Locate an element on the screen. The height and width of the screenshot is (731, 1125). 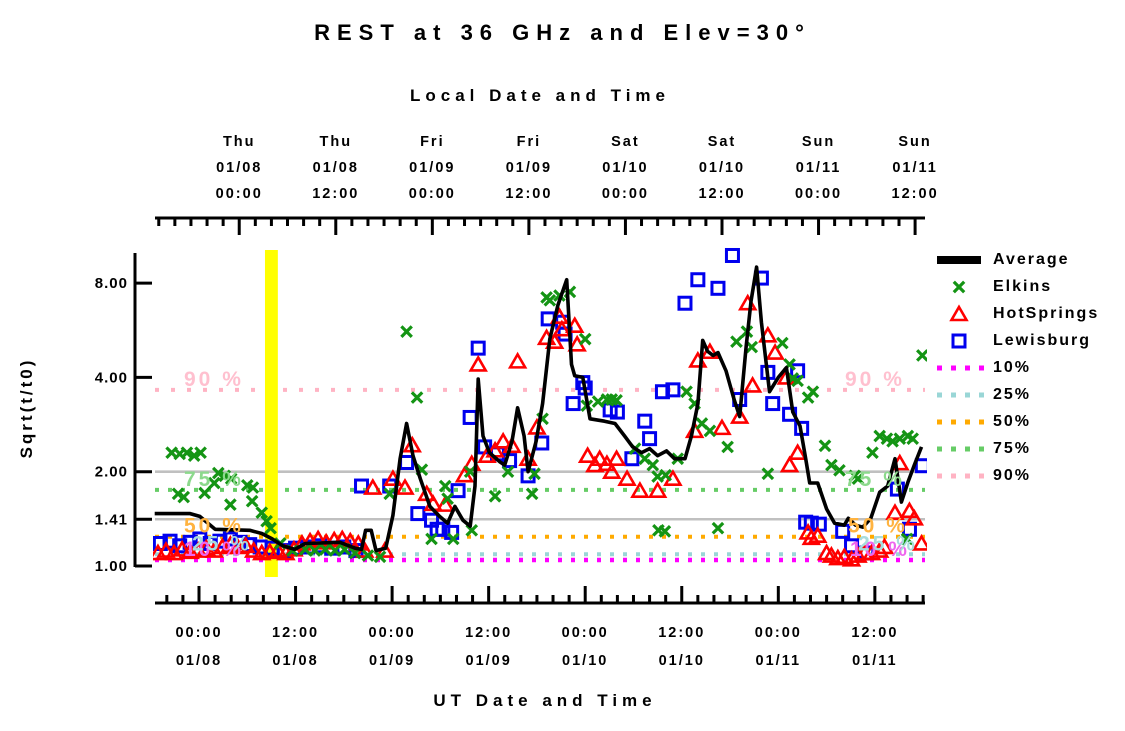
p10-swatch-icon is located at coordinates (962, 367).